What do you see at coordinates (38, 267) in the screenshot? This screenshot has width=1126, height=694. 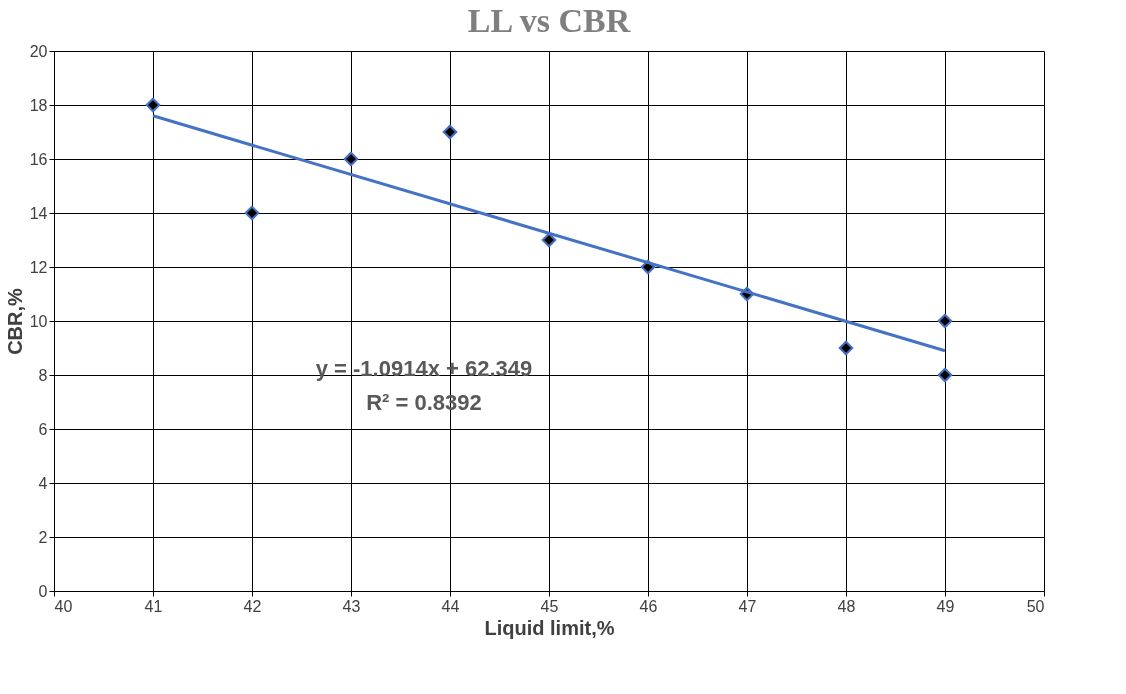 I see `y-tick-label: 12` at bounding box center [38, 267].